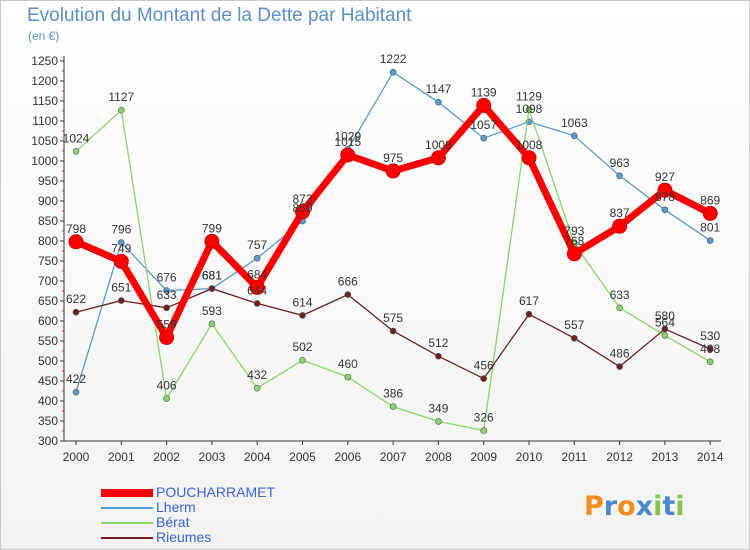 This screenshot has width=750, height=550. Describe the element at coordinates (626, 506) in the screenshot. I see `logo-letter: o` at that location.